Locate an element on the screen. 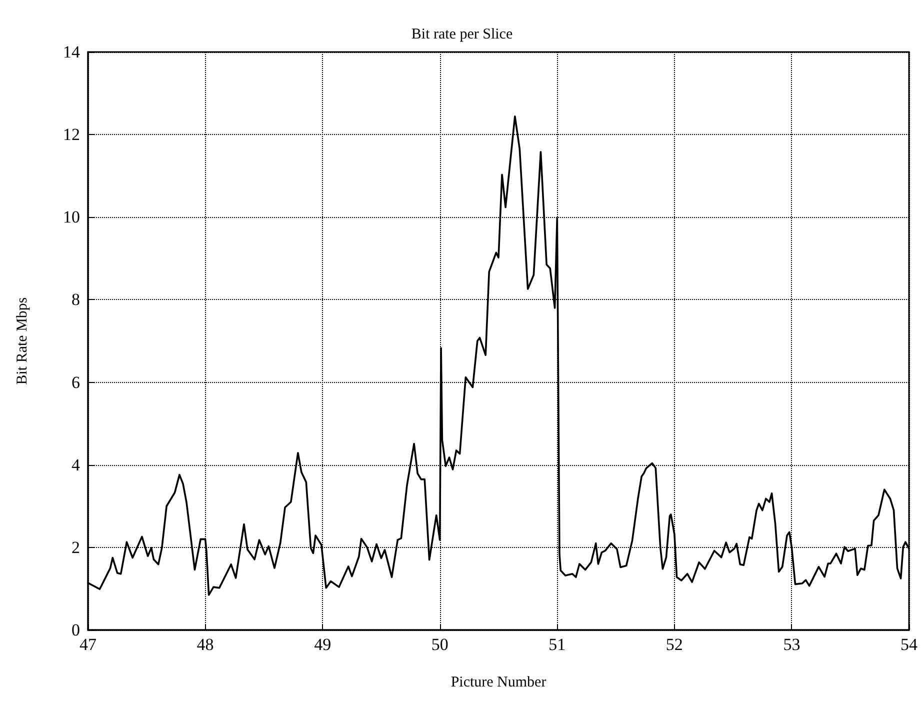 Image resolution: width=924 pixels, height=709 pixels. y-tick-label: 12 is located at coordinates (71, 134).